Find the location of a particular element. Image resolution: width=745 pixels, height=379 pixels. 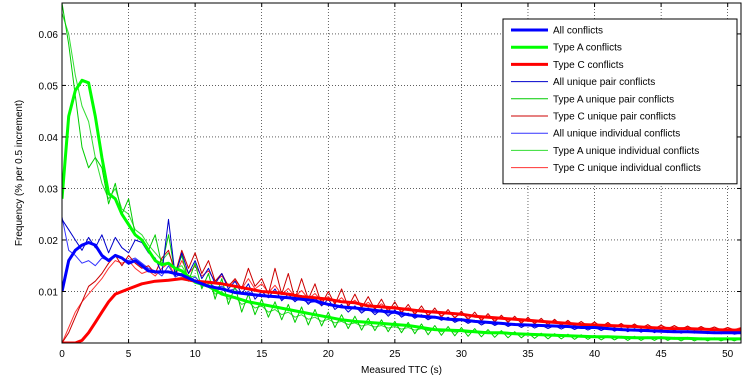

legend-entry-label: Type C unique pair conflicts is located at coordinates (614, 117).